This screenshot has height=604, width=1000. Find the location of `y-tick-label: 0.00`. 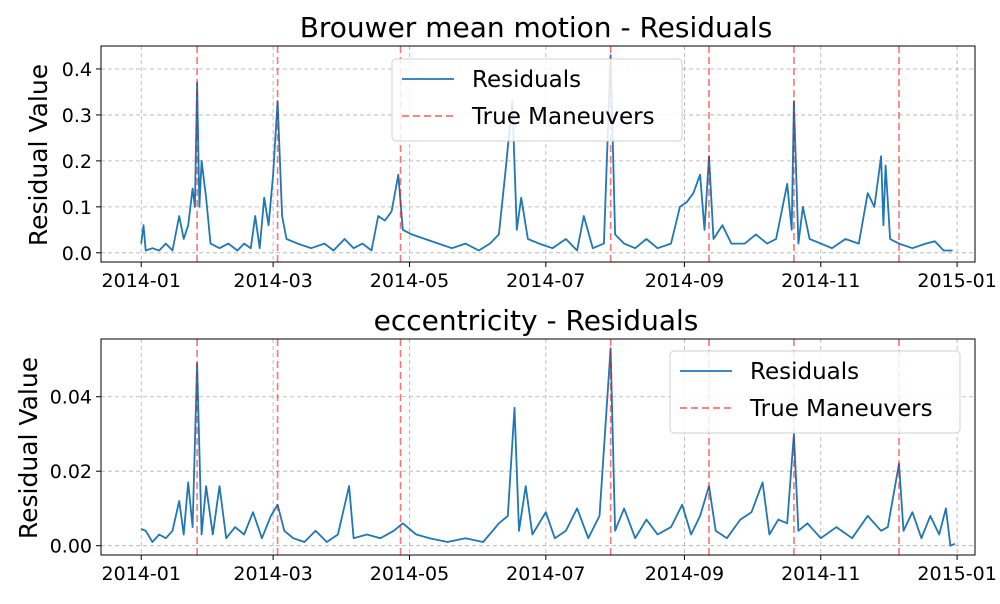

y-tick-label: 0.00 is located at coordinates (71, 547).